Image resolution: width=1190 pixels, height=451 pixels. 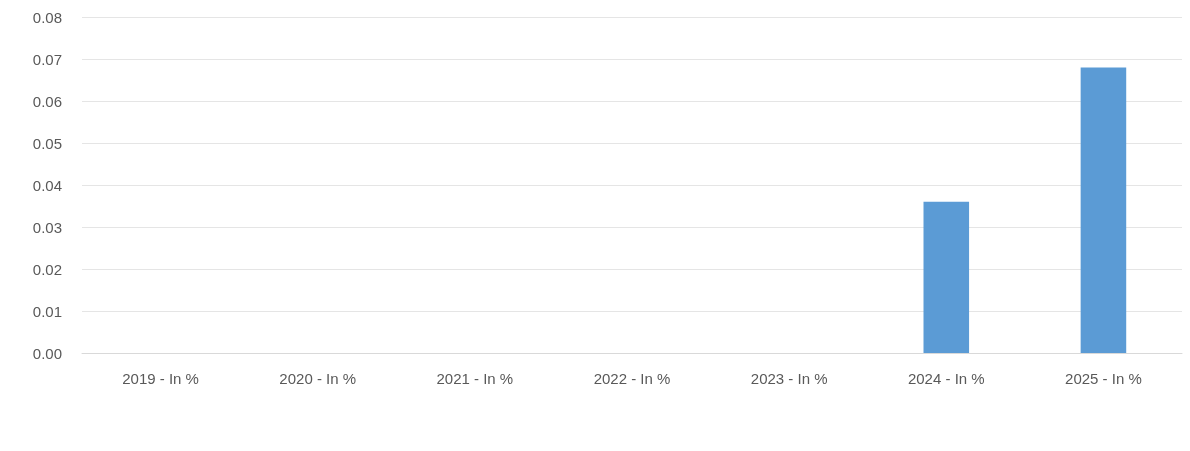 I want to click on x-tick-label: 2023 - In %, so click(x=789, y=378).